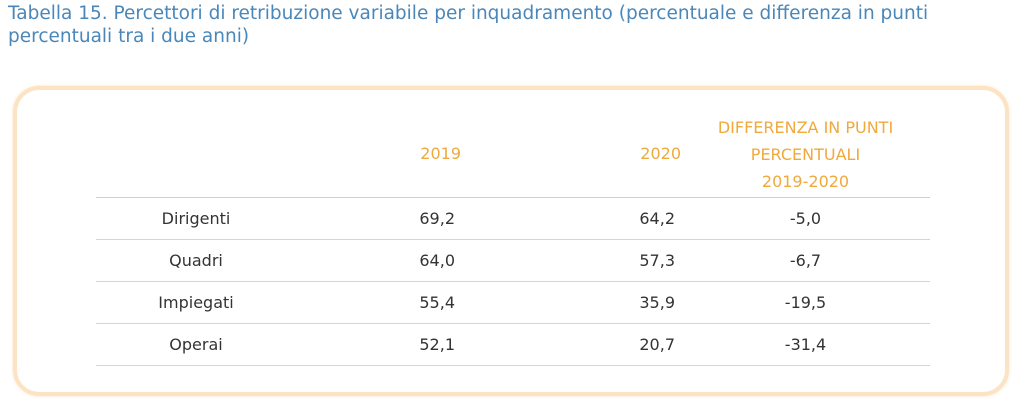  What do you see at coordinates (408, 260) in the screenshot?
I see `value-2019: 64,0` at bounding box center [408, 260].